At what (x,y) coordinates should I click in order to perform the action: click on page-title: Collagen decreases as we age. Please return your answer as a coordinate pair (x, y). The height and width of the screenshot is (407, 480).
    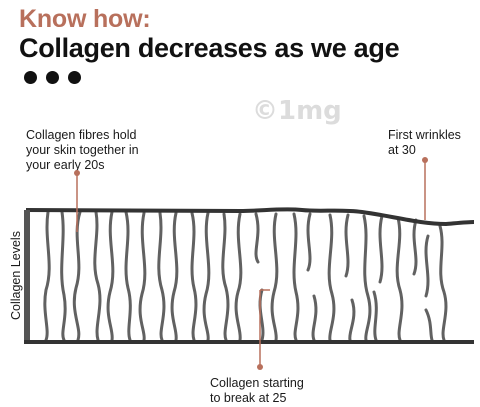
    Looking at the image, I should click on (209, 48).